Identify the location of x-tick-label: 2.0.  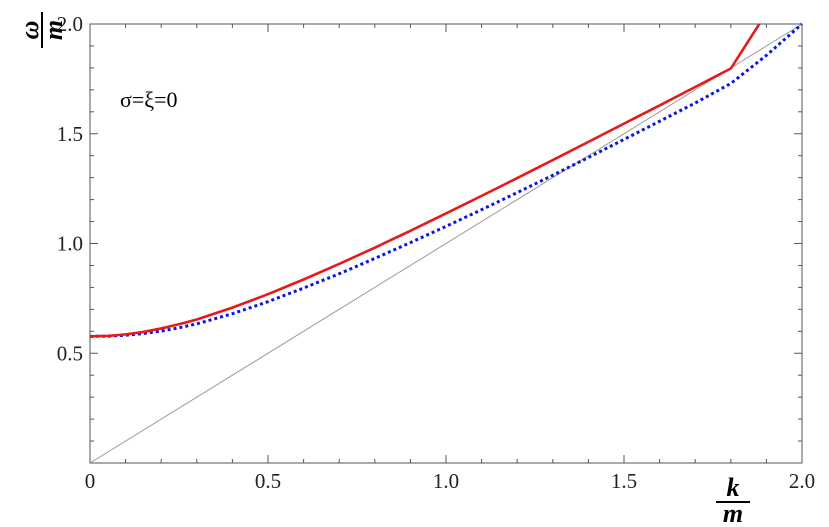
(802, 481).